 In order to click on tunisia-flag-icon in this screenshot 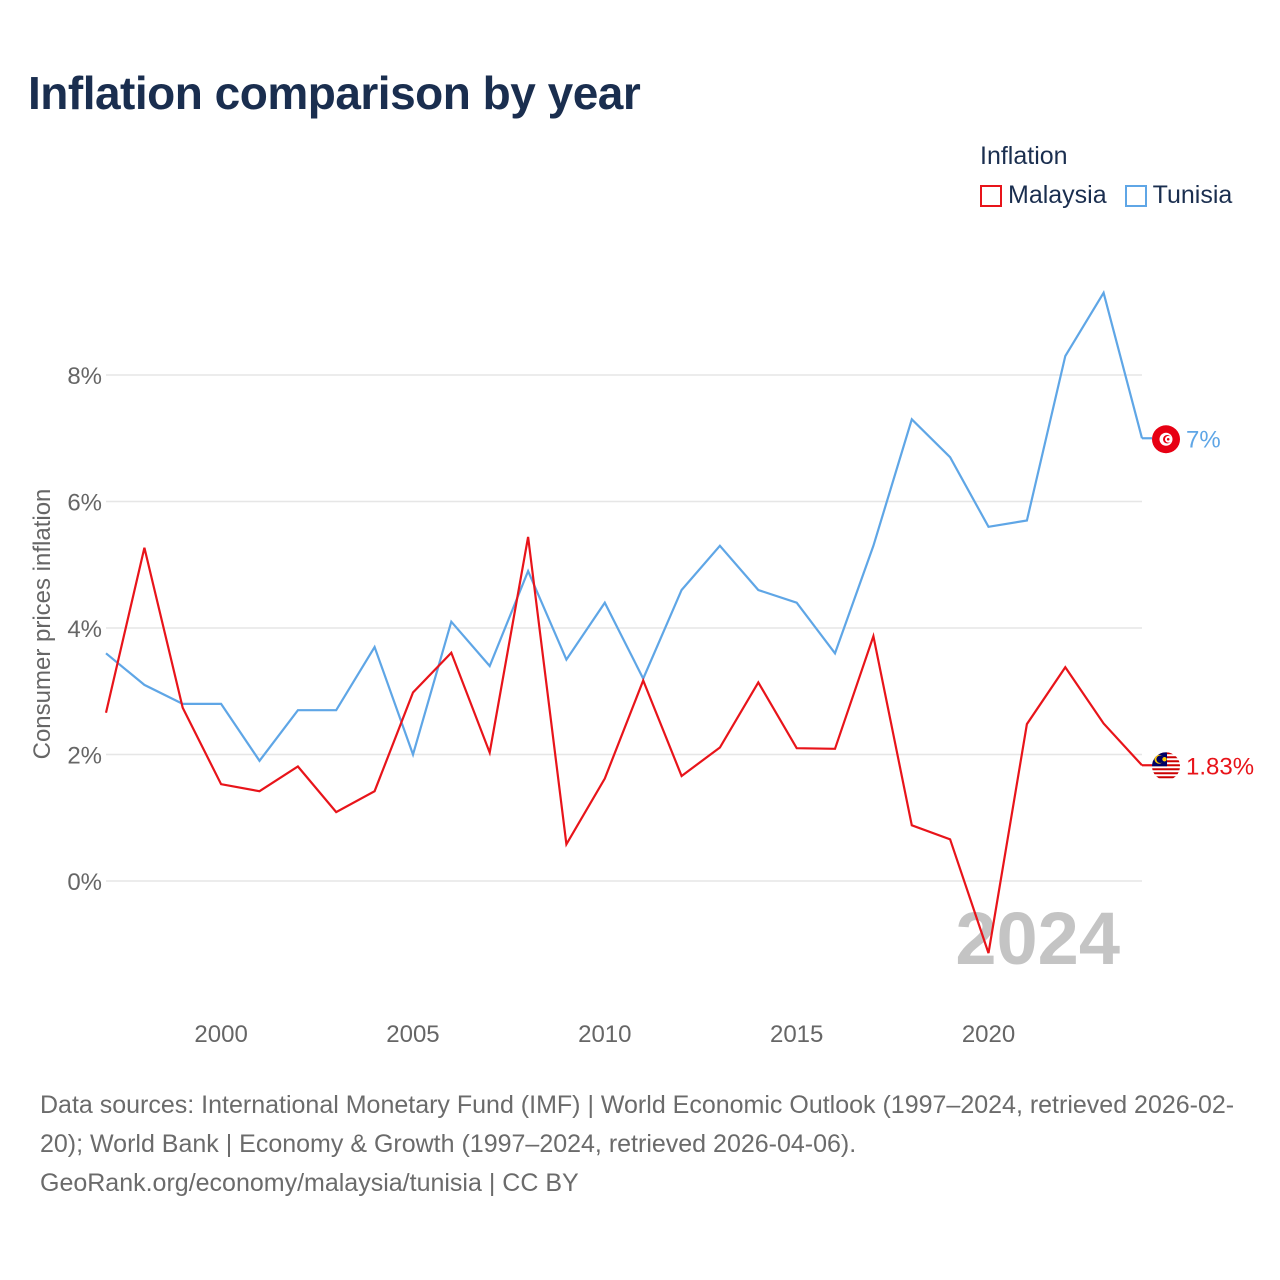, I will do `click(1166, 439)`.